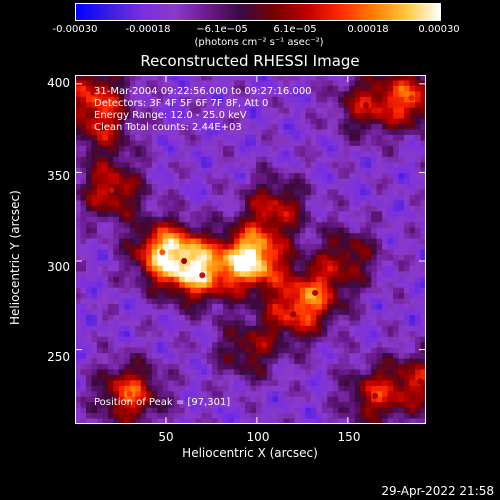 This screenshot has width=500, height=500. I want to click on clean-annotation: Clean Total counts: 2.44E+03, so click(168, 127).